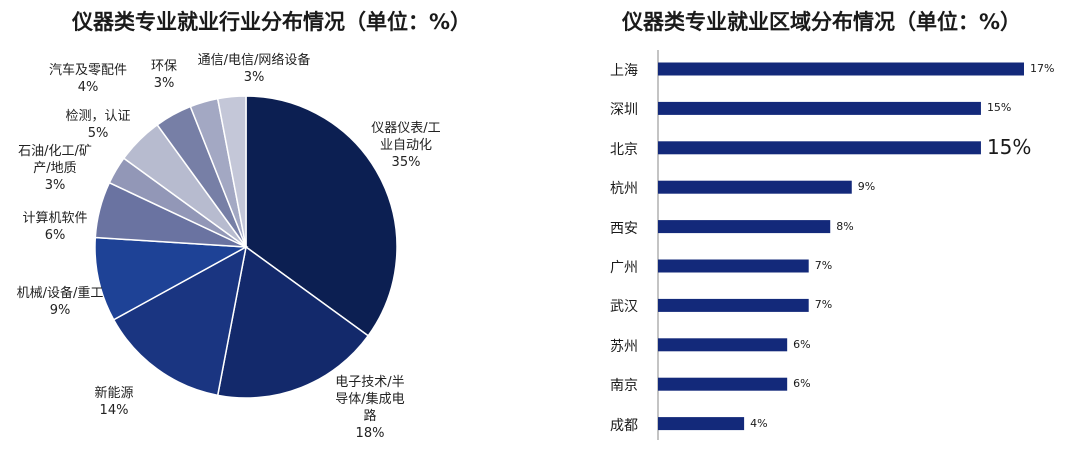 Image resolution: width=1080 pixels, height=457 pixels. What do you see at coordinates (370, 399) in the screenshot?
I see `pie-slice-name: 电子技术/半 导体/集成电 路` at bounding box center [370, 399].